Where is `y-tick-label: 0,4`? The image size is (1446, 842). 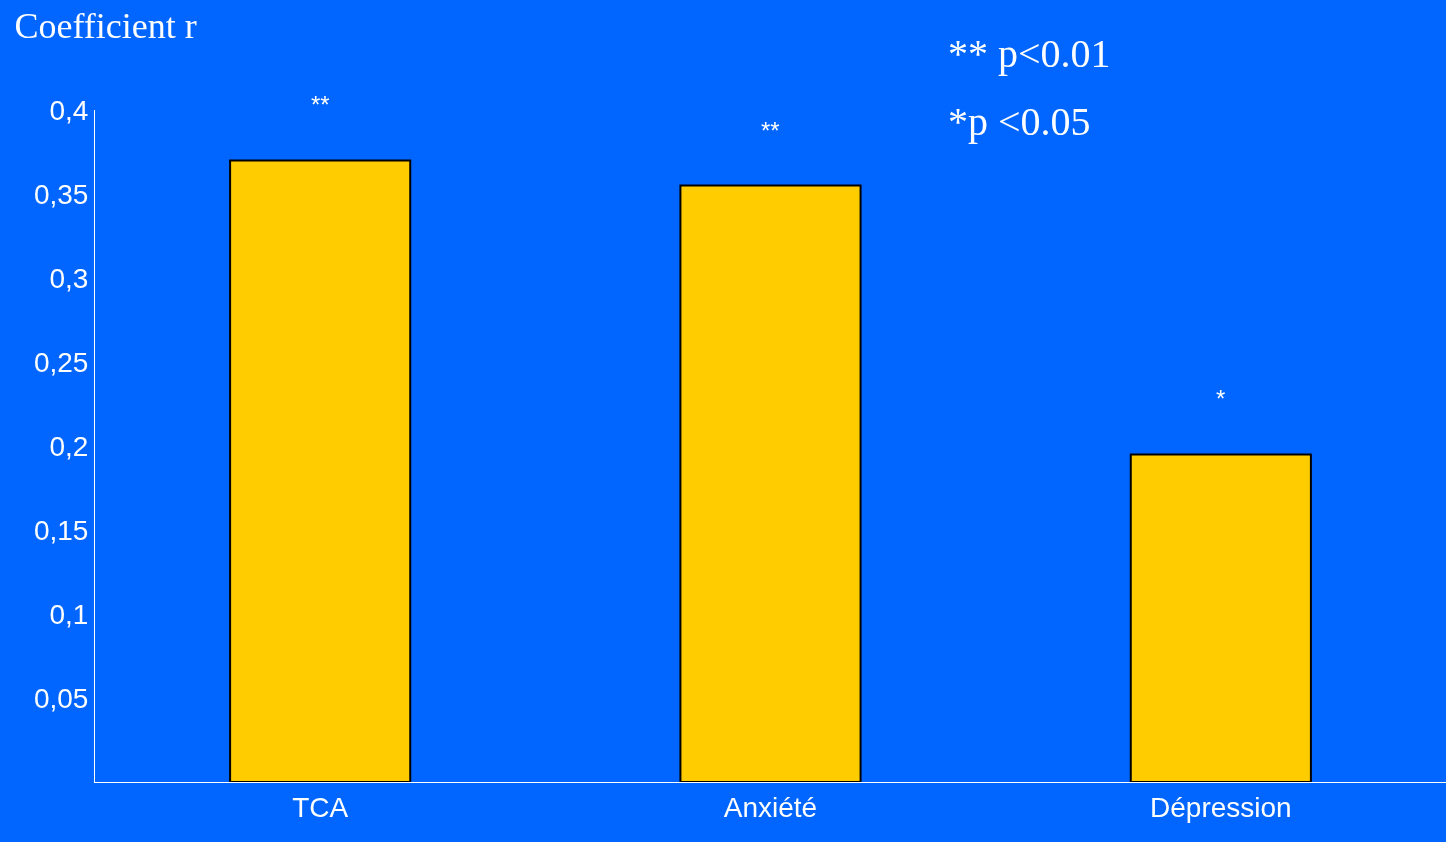
y-tick-label: 0,4 is located at coordinates (69, 110).